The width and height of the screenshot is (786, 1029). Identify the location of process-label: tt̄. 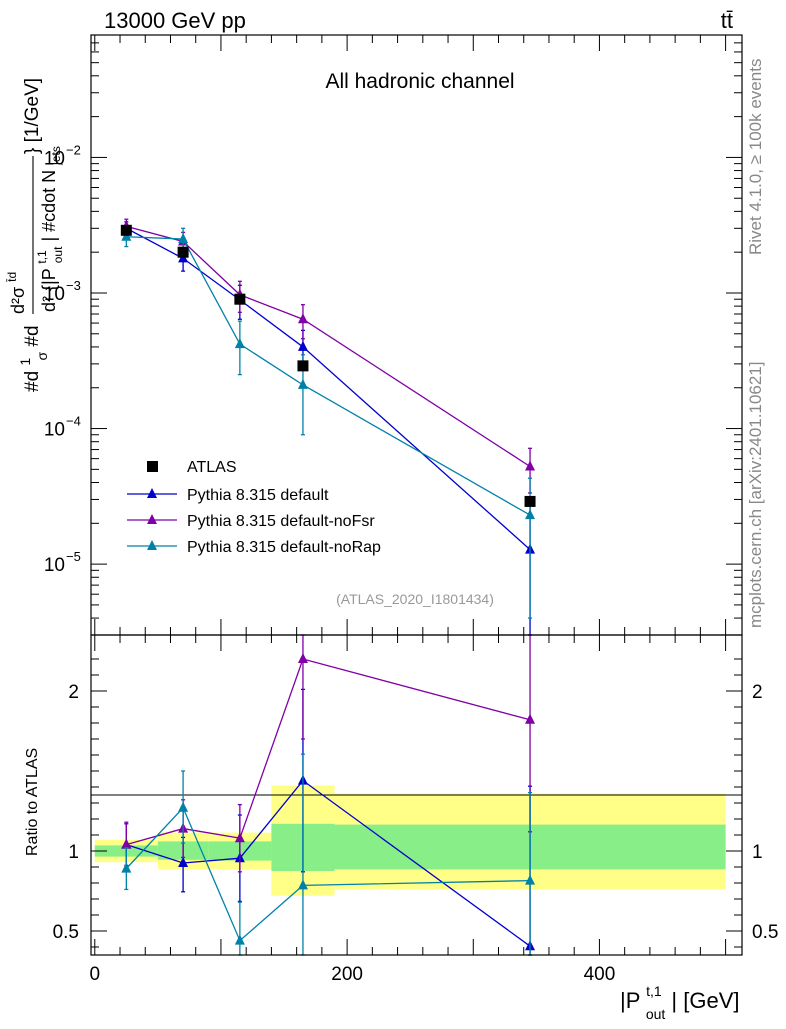
(727, 20).